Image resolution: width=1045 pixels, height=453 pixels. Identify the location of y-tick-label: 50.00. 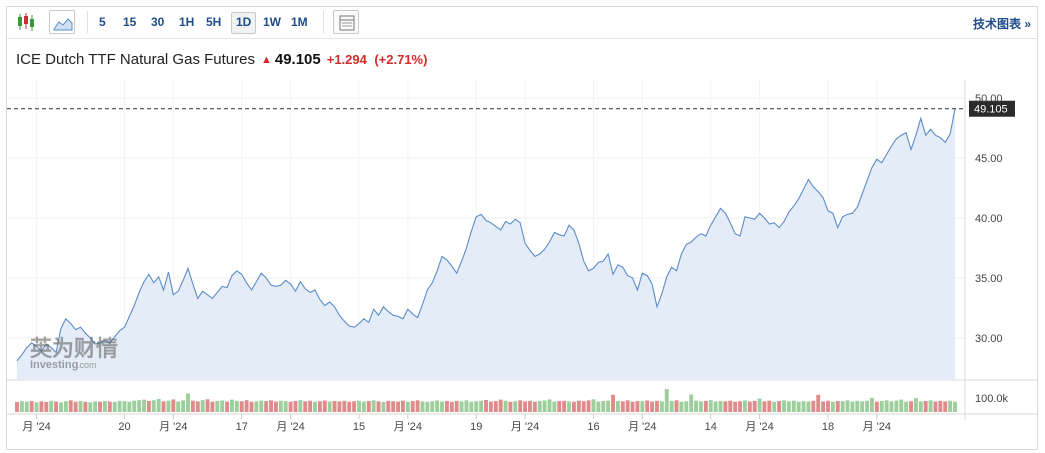
(989, 99).